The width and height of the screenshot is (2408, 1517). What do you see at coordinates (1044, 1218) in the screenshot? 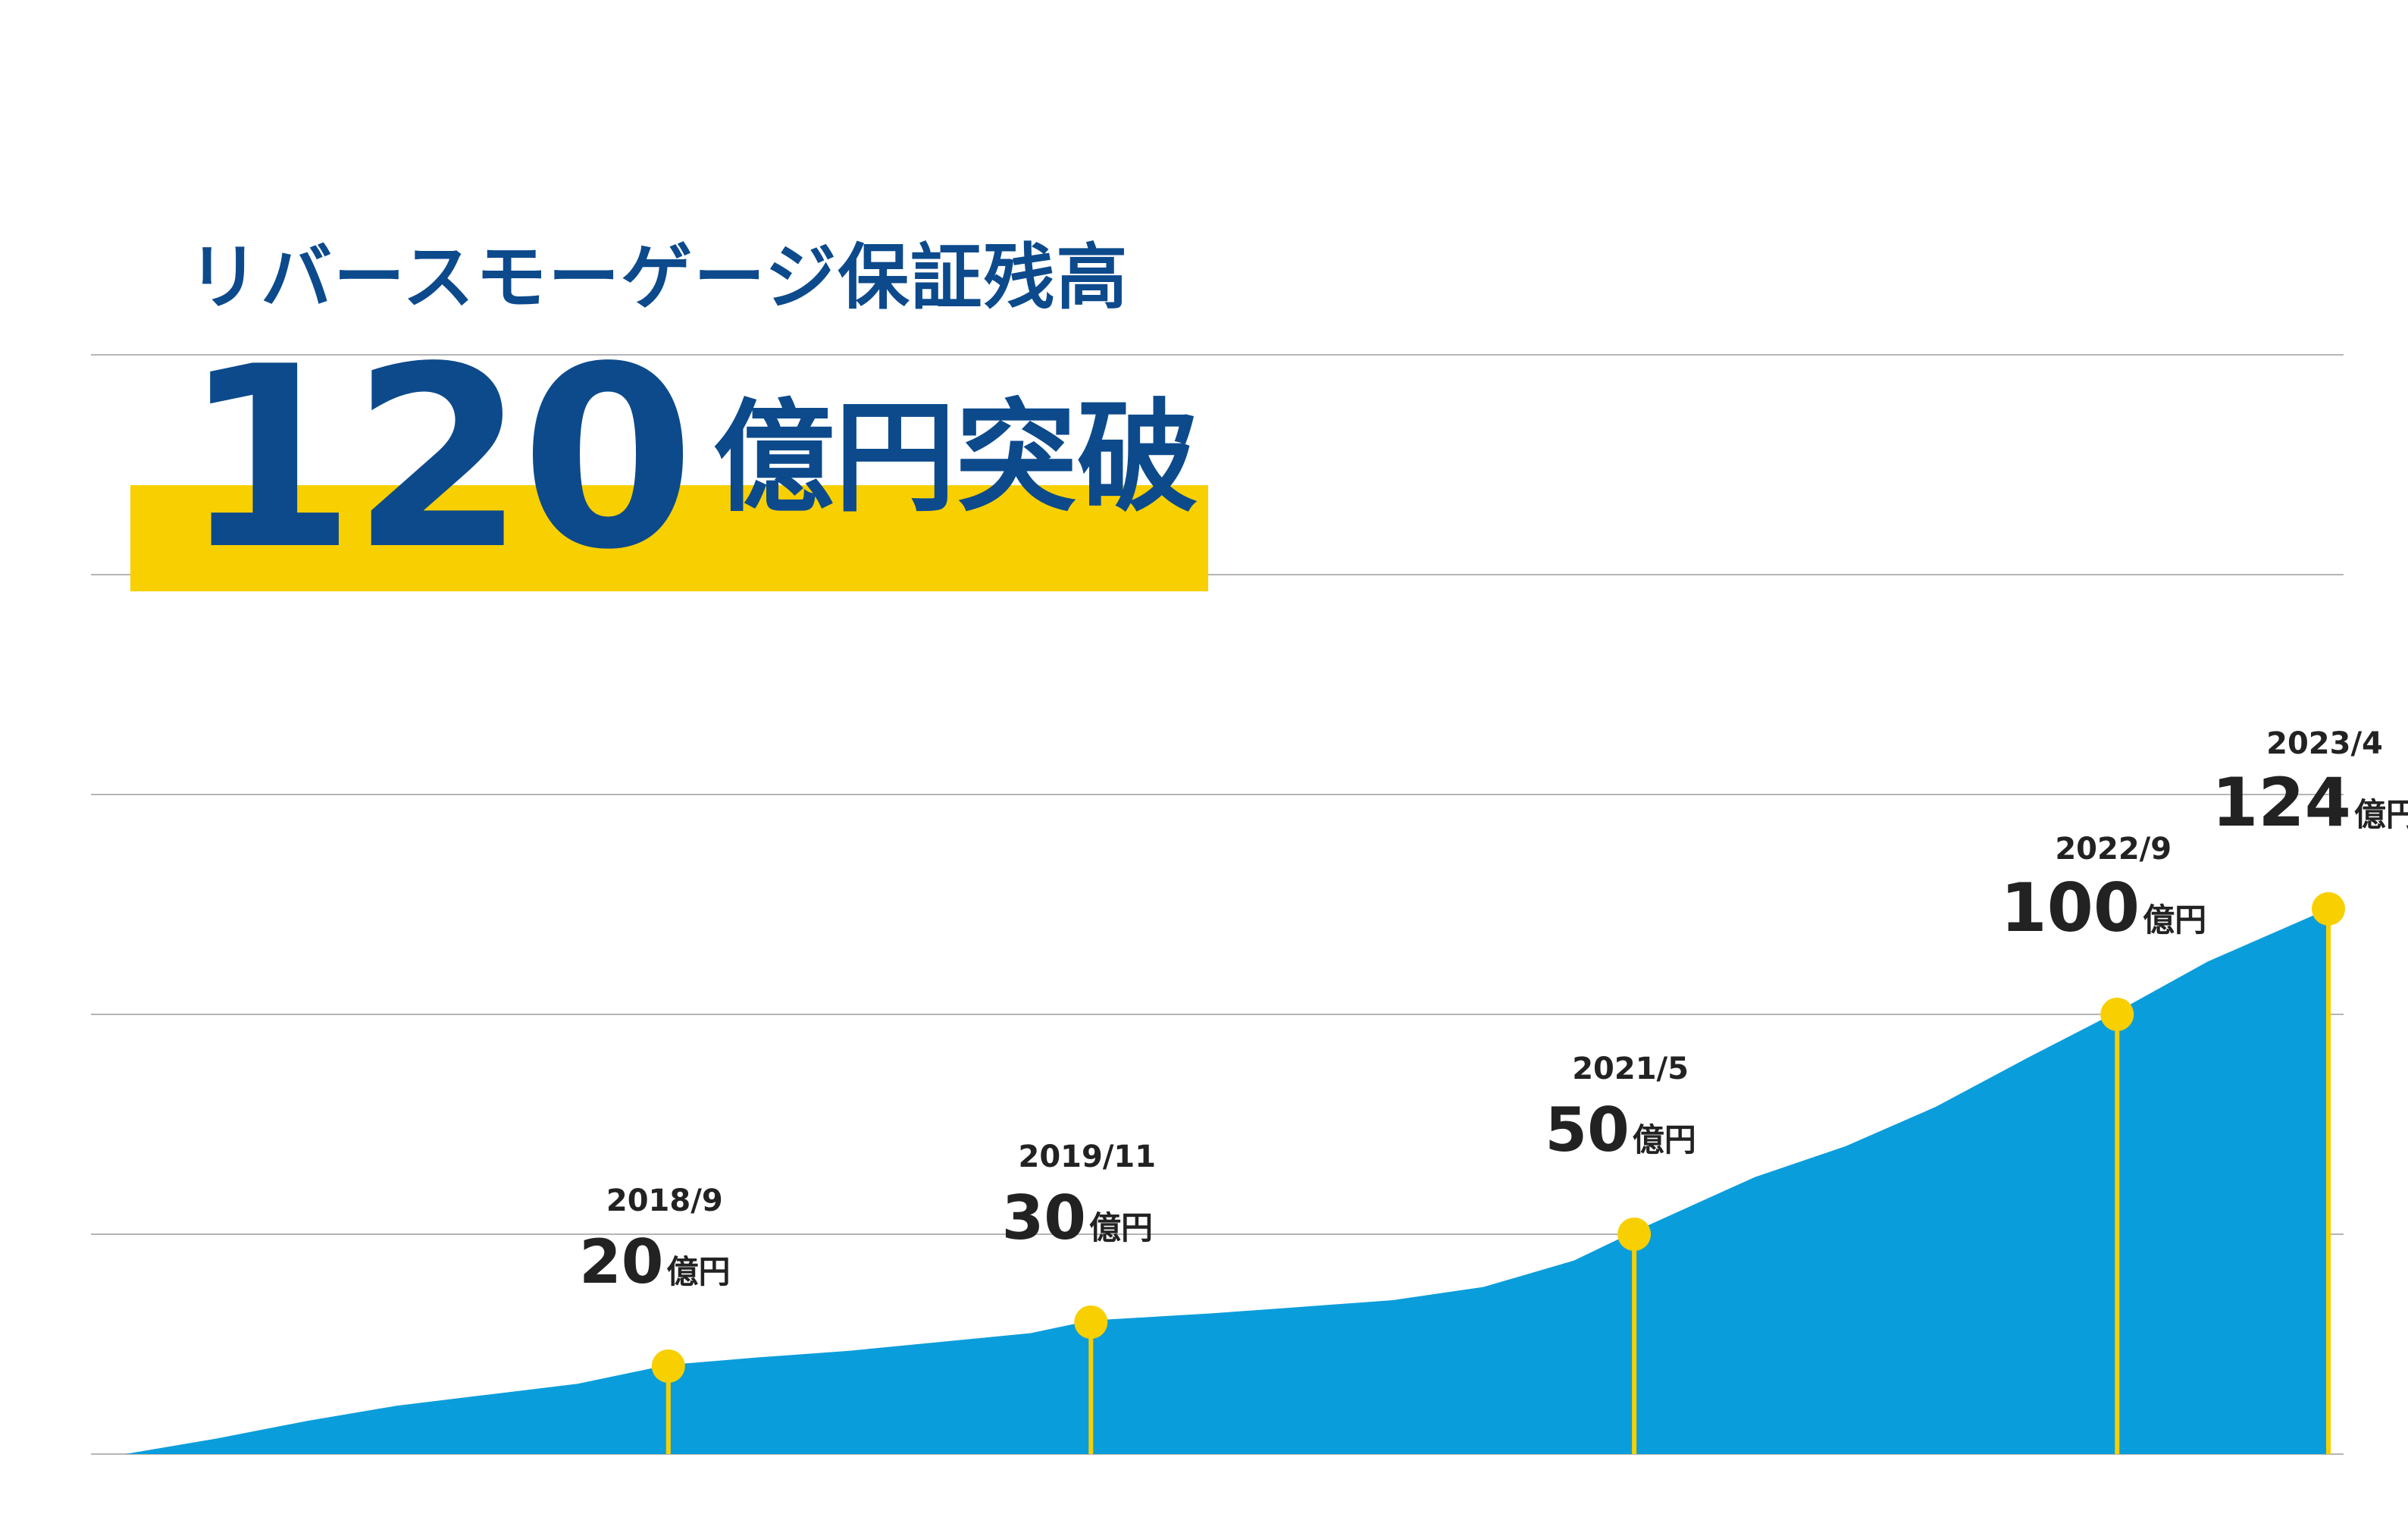
I see `milestone-value-number: 30` at bounding box center [1044, 1218].